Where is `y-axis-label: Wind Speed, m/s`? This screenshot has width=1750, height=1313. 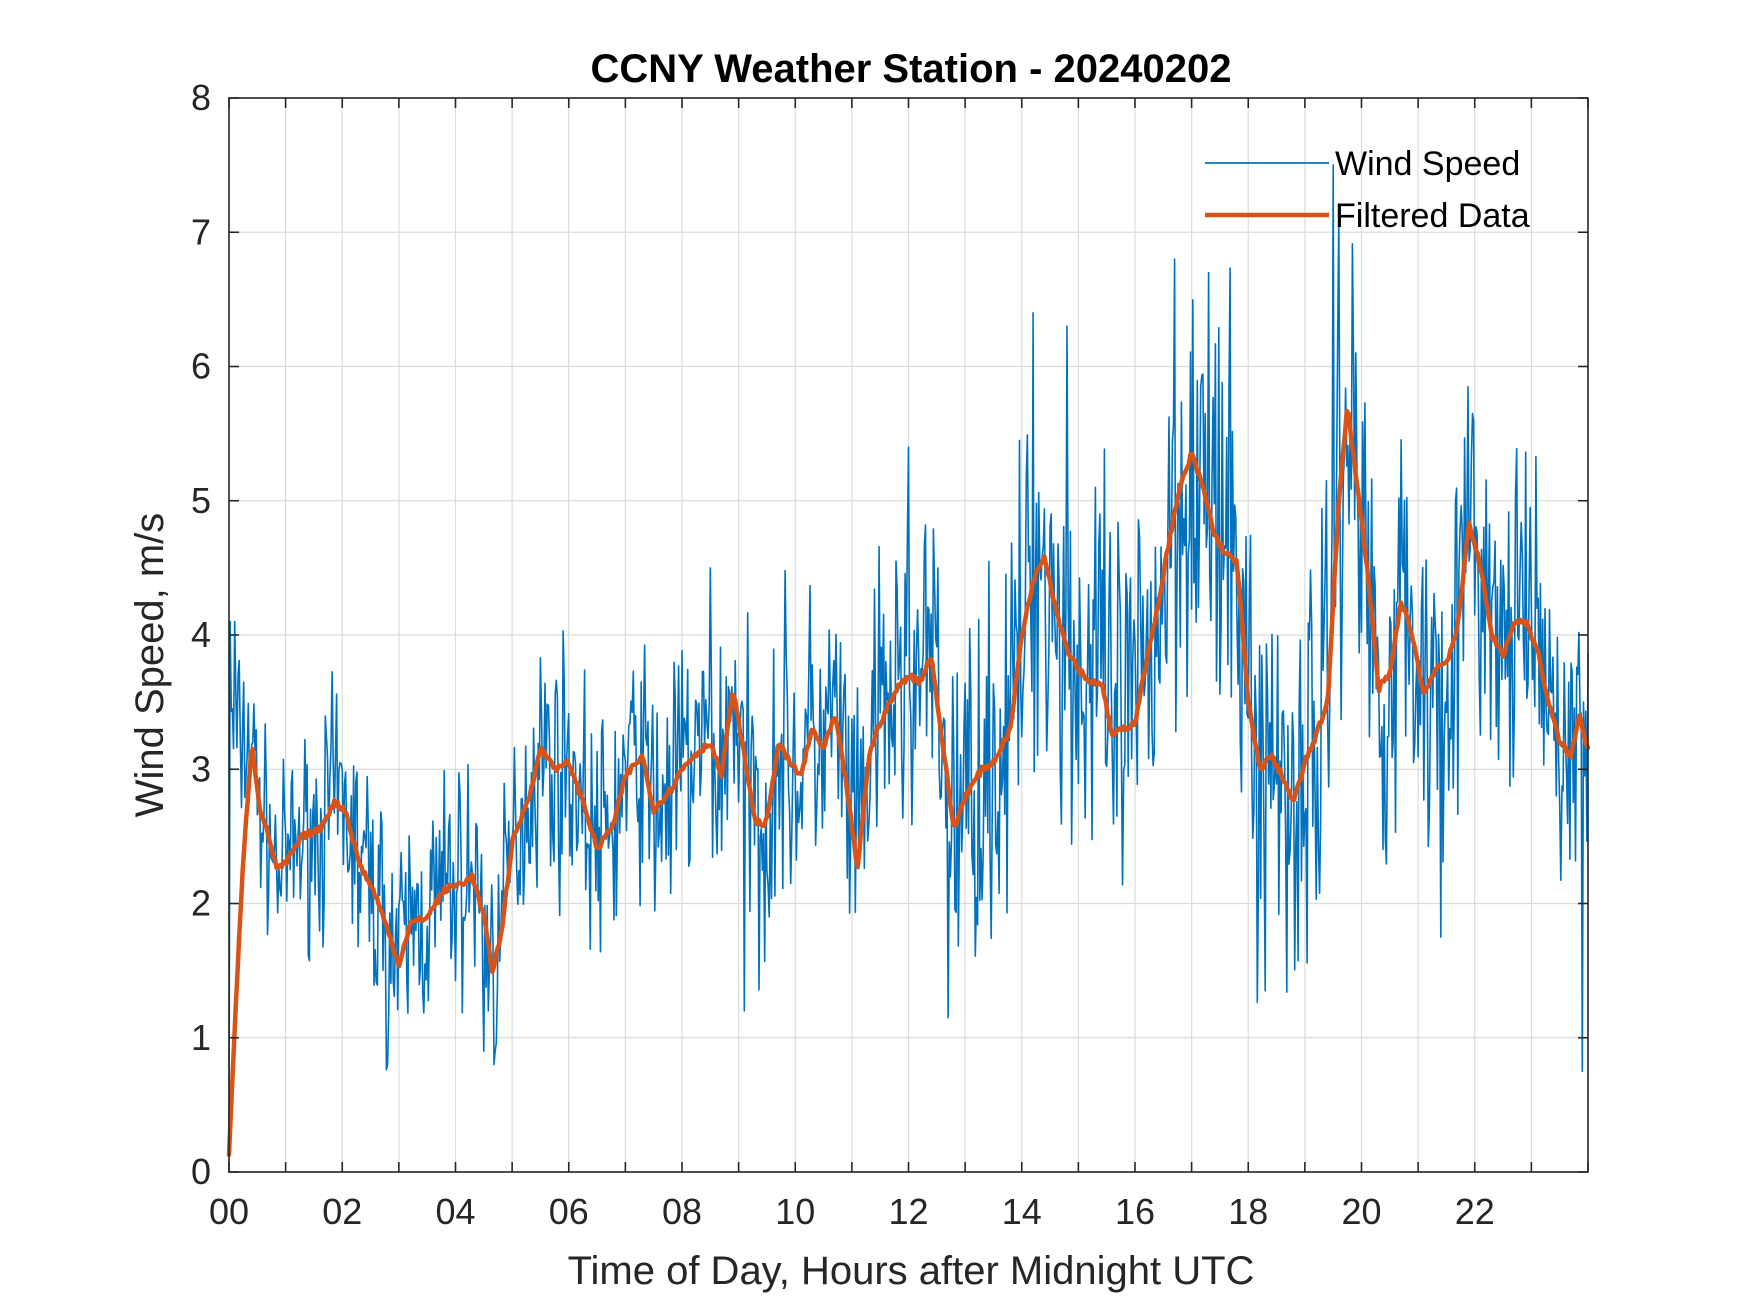
y-axis-label: Wind Speed, m/s is located at coordinates (150, 665).